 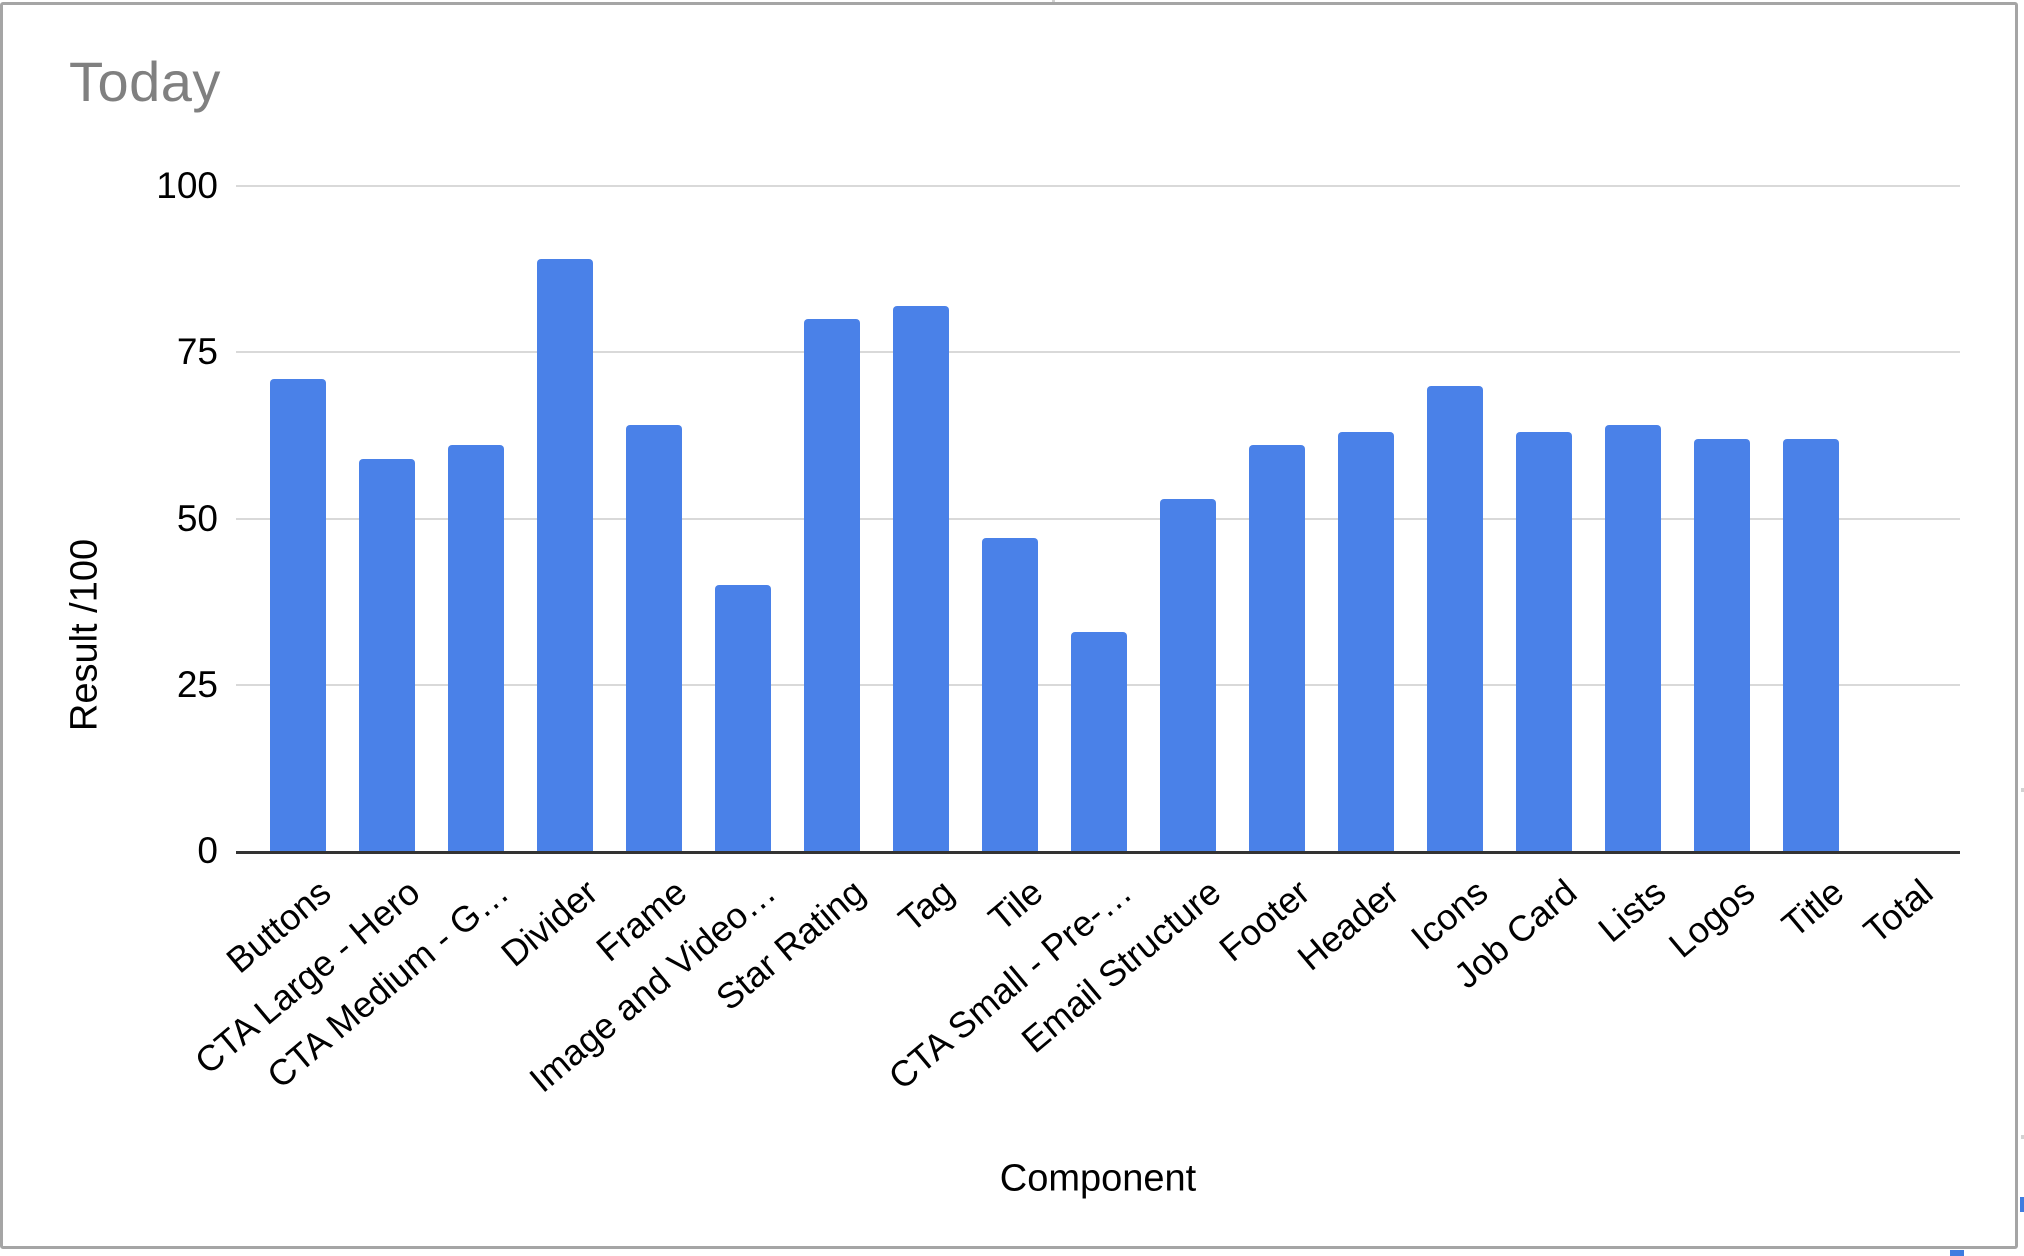 I want to click on selection-handle-right, so click(x=2022, y=1204).